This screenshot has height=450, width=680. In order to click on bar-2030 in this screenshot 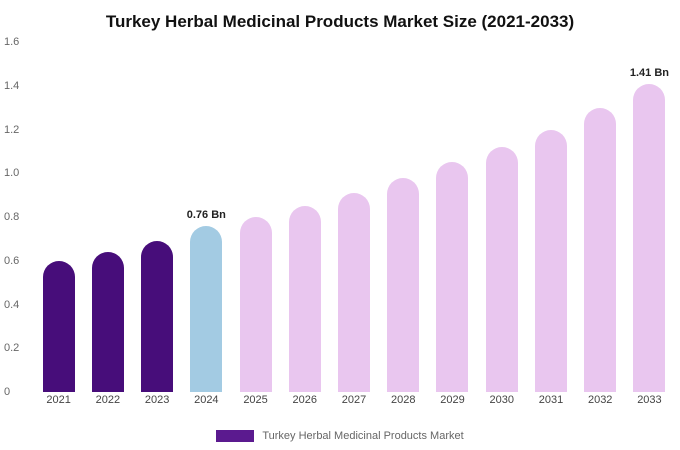, I will do `click(501, 269)`.